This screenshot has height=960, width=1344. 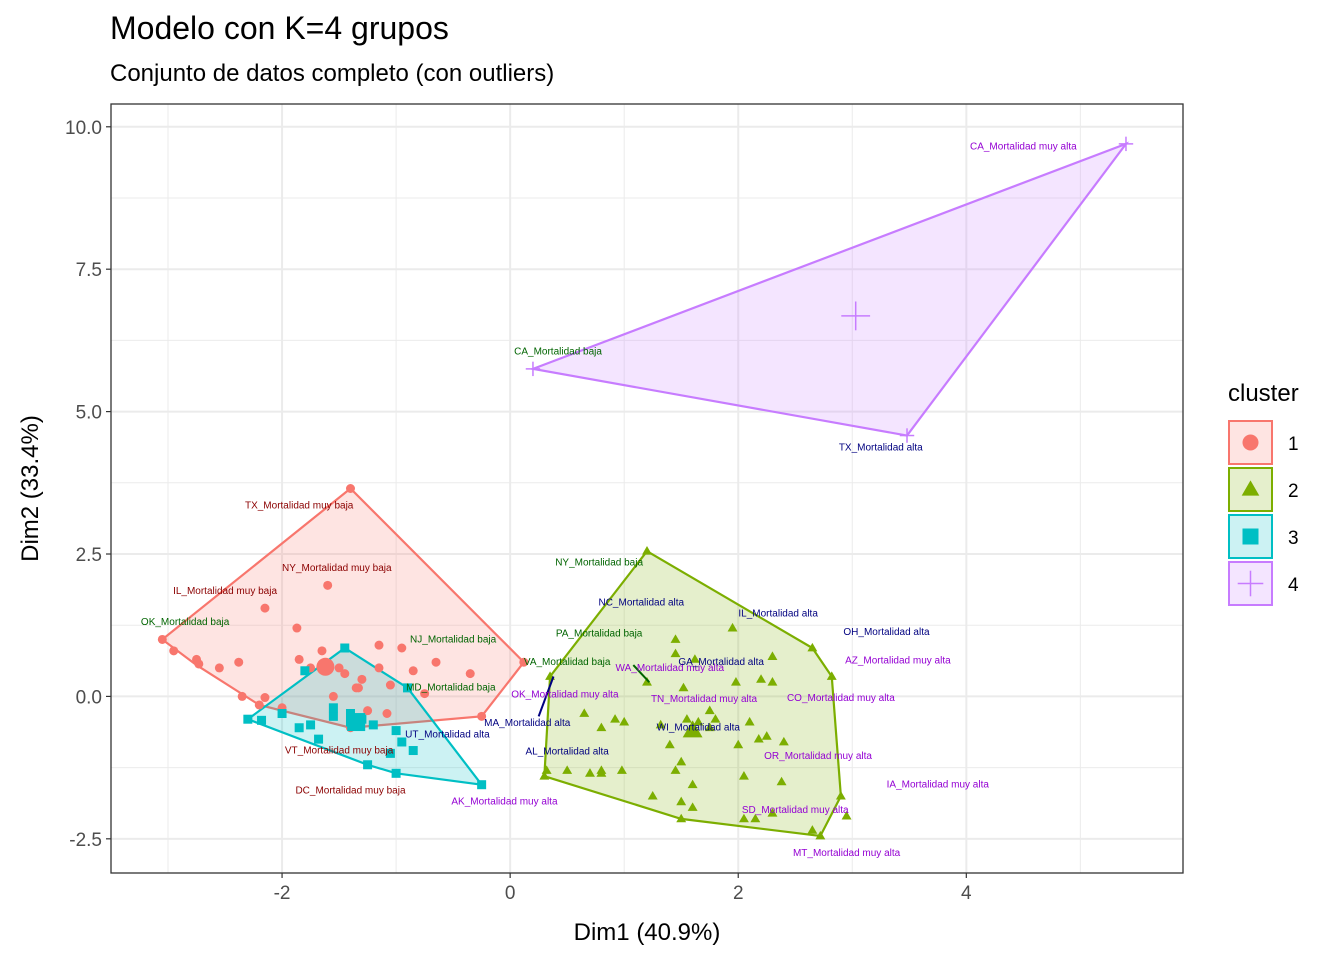 What do you see at coordinates (966, 893) in the screenshot?
I see `x-tick-label: 4` at bounding box center [966, 893].